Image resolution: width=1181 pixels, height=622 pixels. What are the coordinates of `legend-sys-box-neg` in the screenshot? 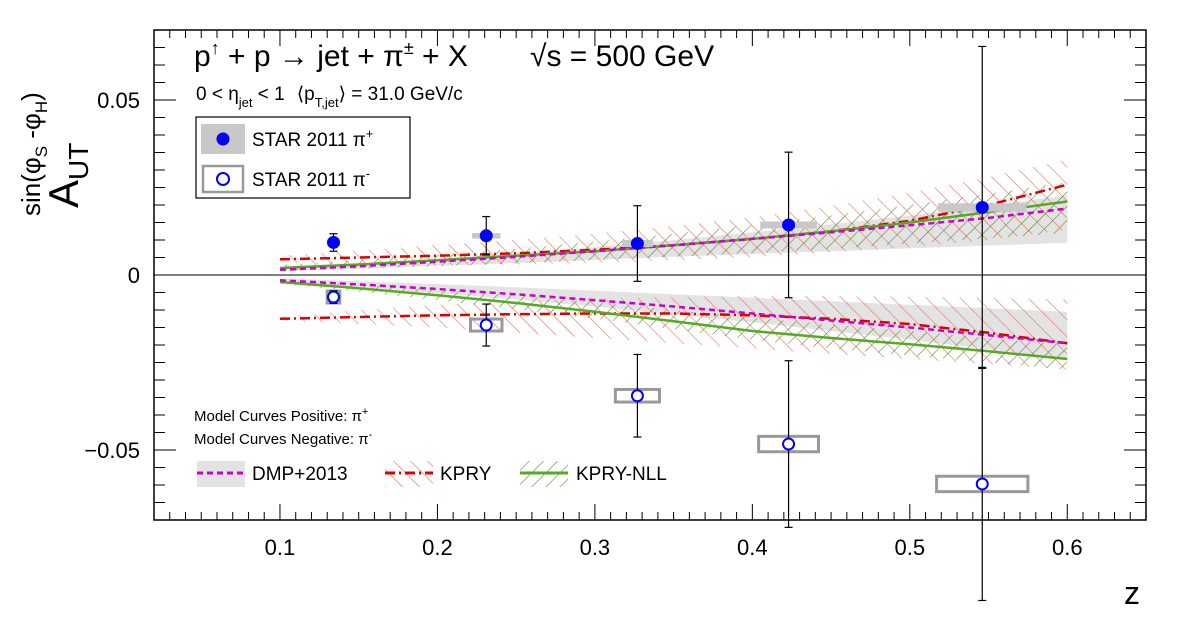 It's located at (223, 179).